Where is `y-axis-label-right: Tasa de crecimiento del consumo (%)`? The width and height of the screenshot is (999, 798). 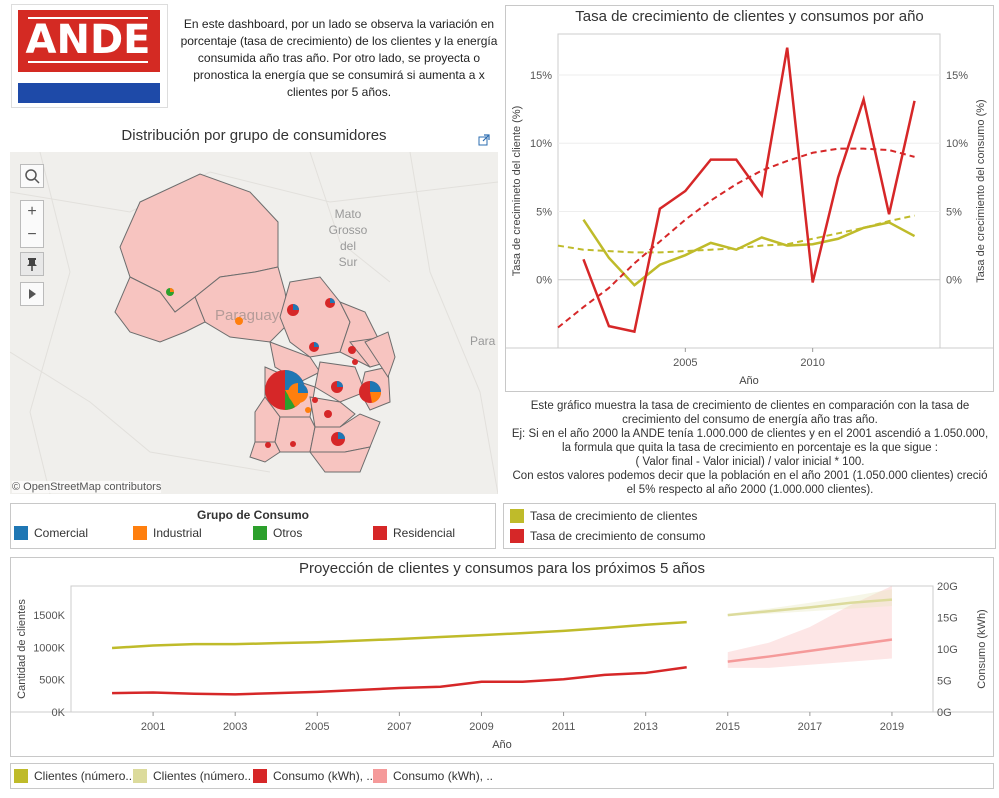 y-axis-label-right: Tasa de crecimiento del consumo (%) is located at coordinates (981, 190).